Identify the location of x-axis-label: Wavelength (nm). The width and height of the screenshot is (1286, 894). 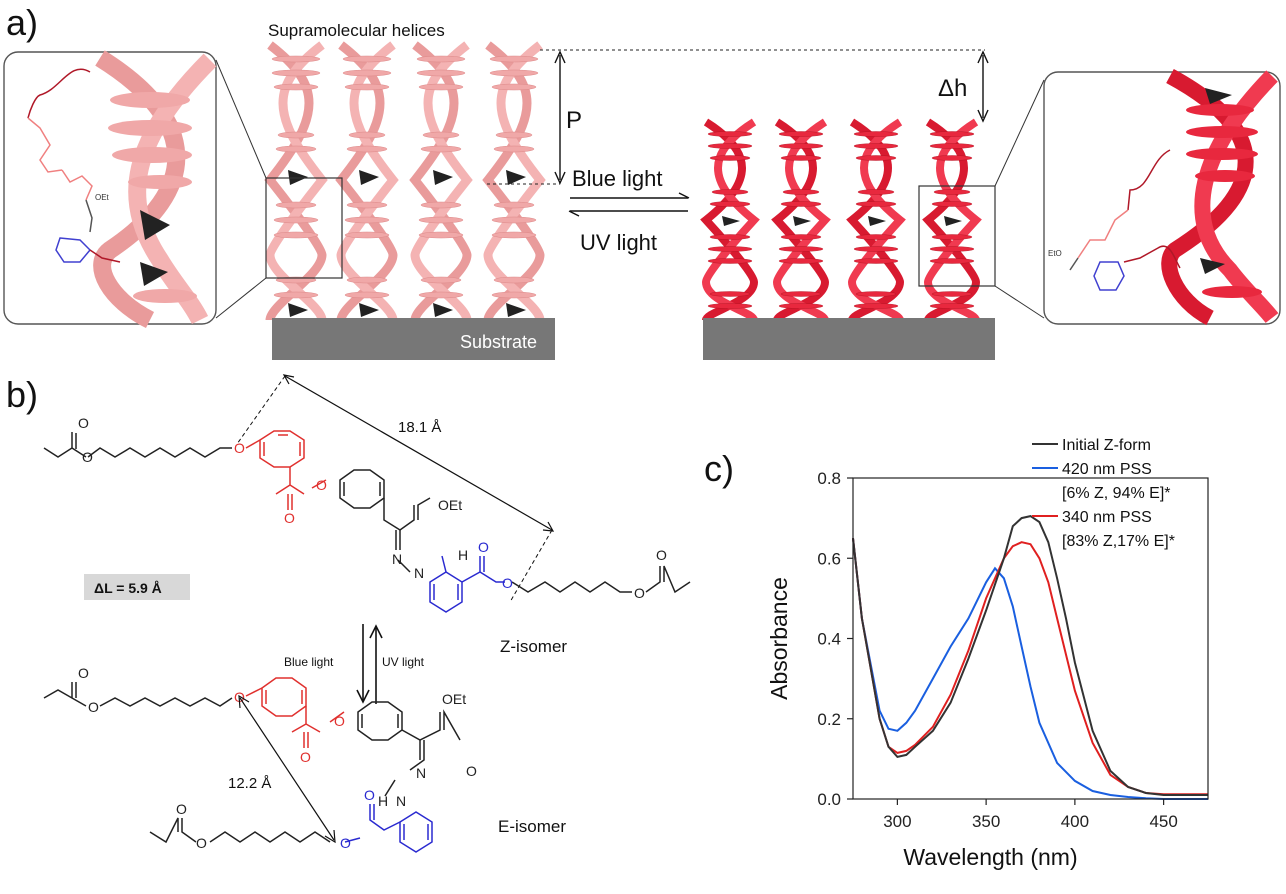
(990, 857).